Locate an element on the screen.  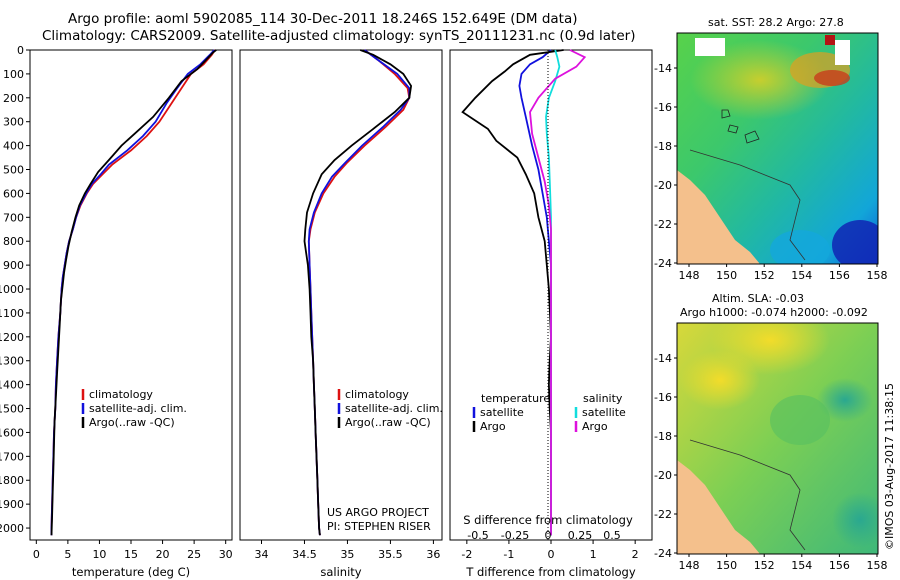
legend-heading: temperature is located at coordinates (515, 398).